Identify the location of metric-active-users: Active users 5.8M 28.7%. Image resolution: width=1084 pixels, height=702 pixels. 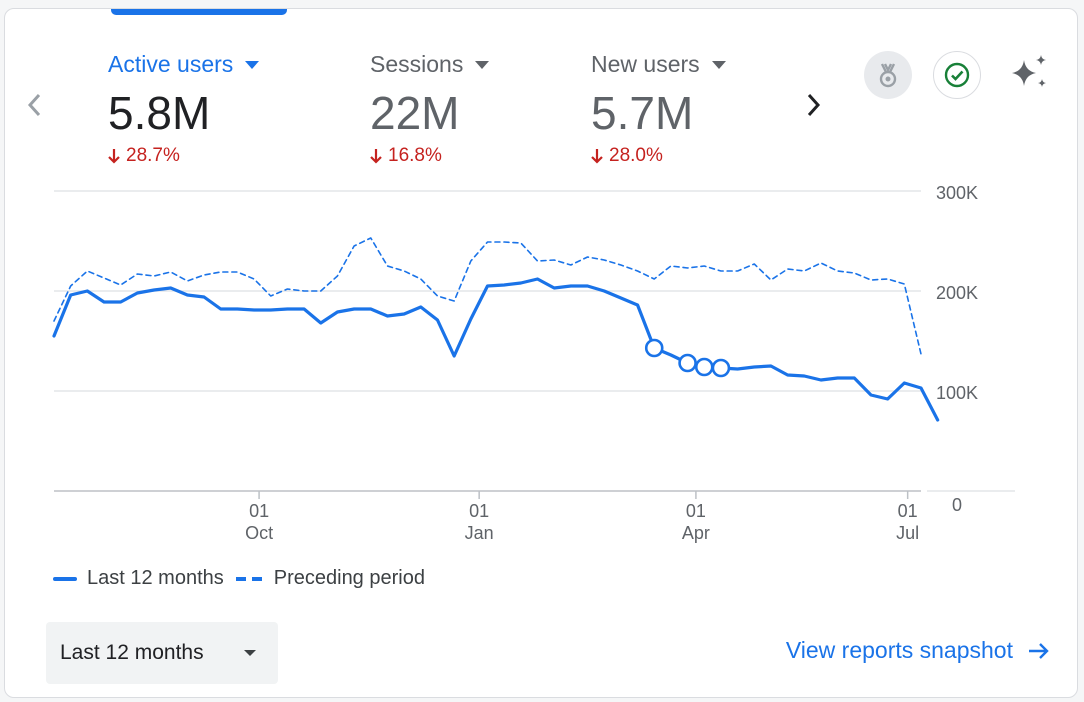
(184, 108).